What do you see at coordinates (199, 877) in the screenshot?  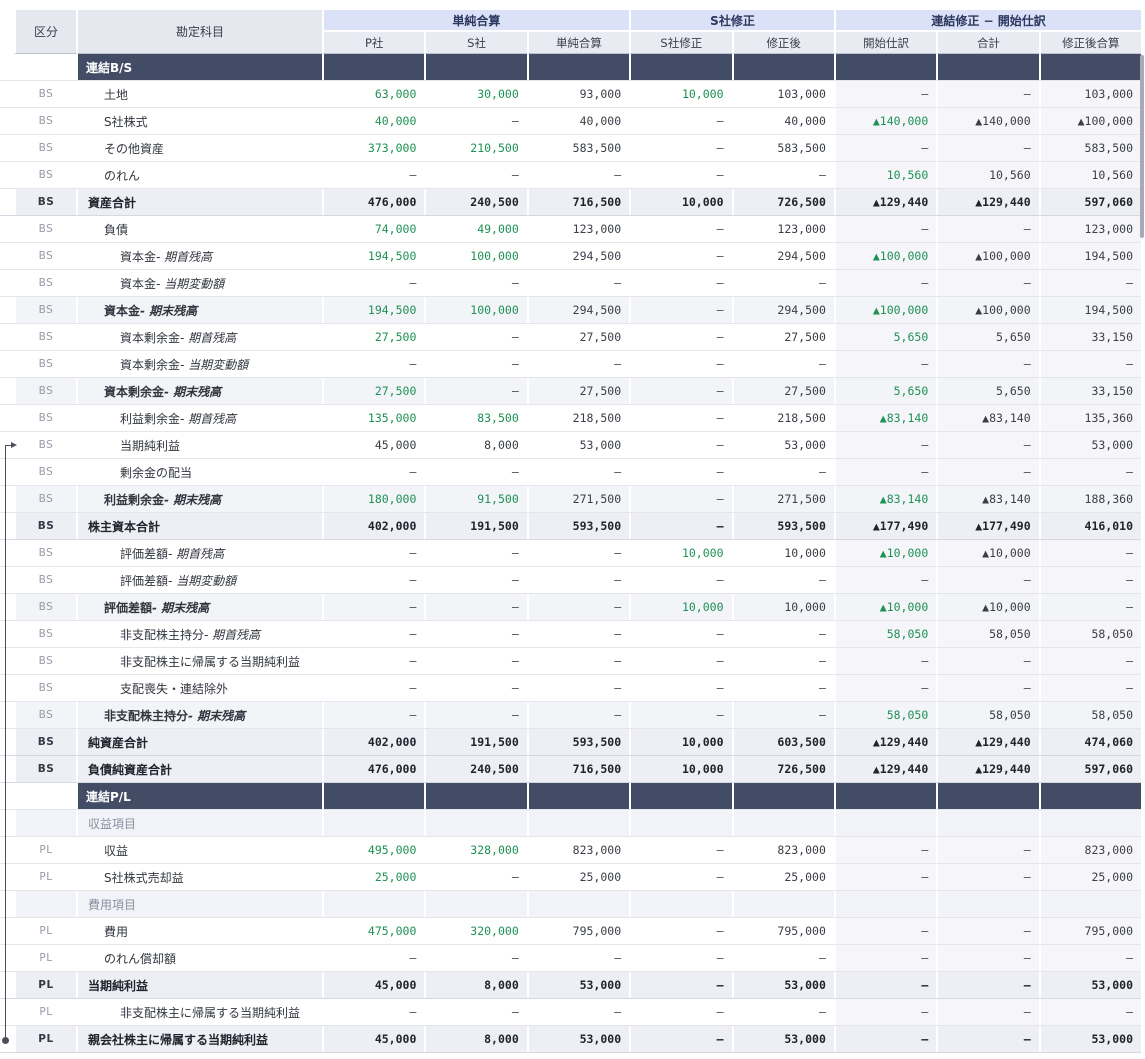 I see `account-label: S社株式売却益` at bounding box center [199, 877].